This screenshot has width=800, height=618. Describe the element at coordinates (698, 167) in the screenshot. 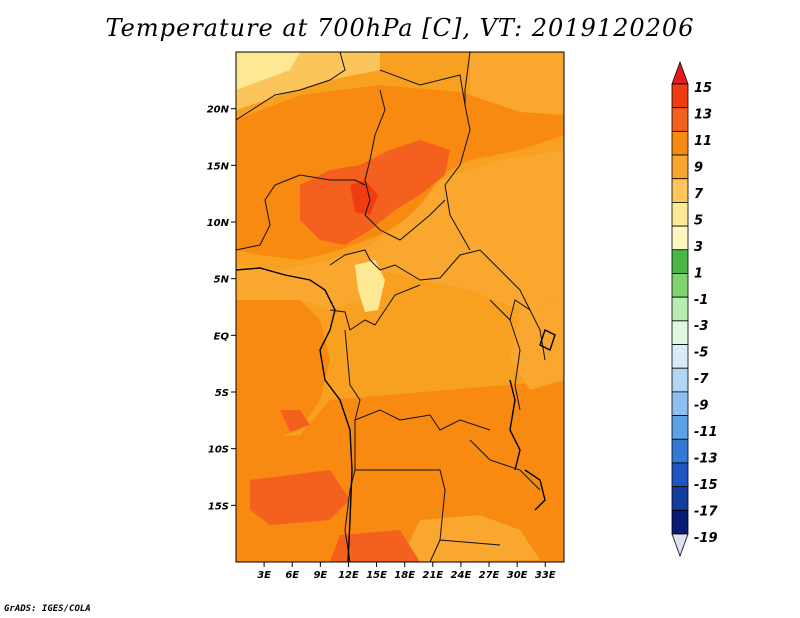

I see `colorbar-label: 9` at that location.